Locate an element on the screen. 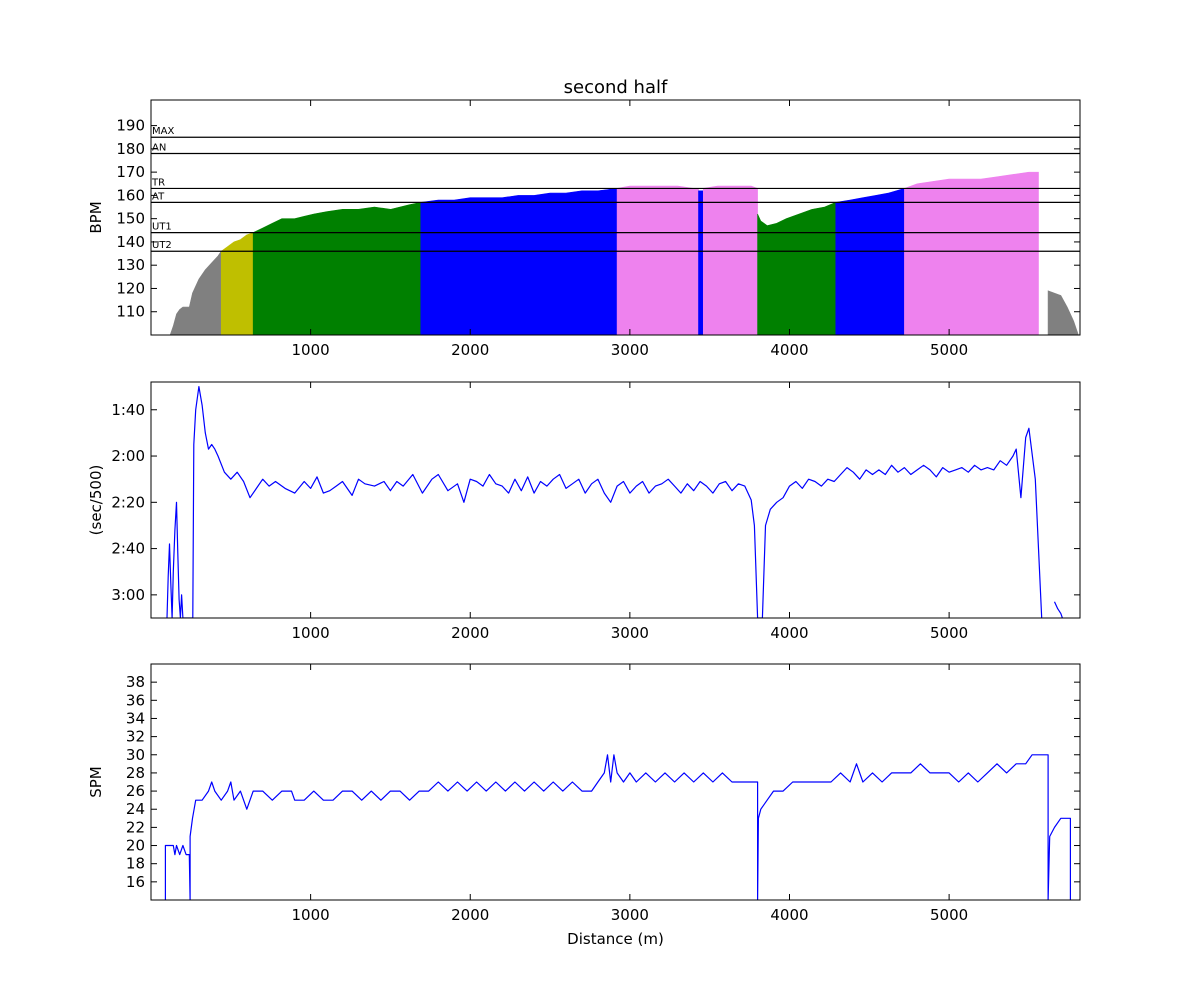 The width and height of the screenshot is (1200, 1000). y-tick-label: 32 is located at coordinates (135, 737).